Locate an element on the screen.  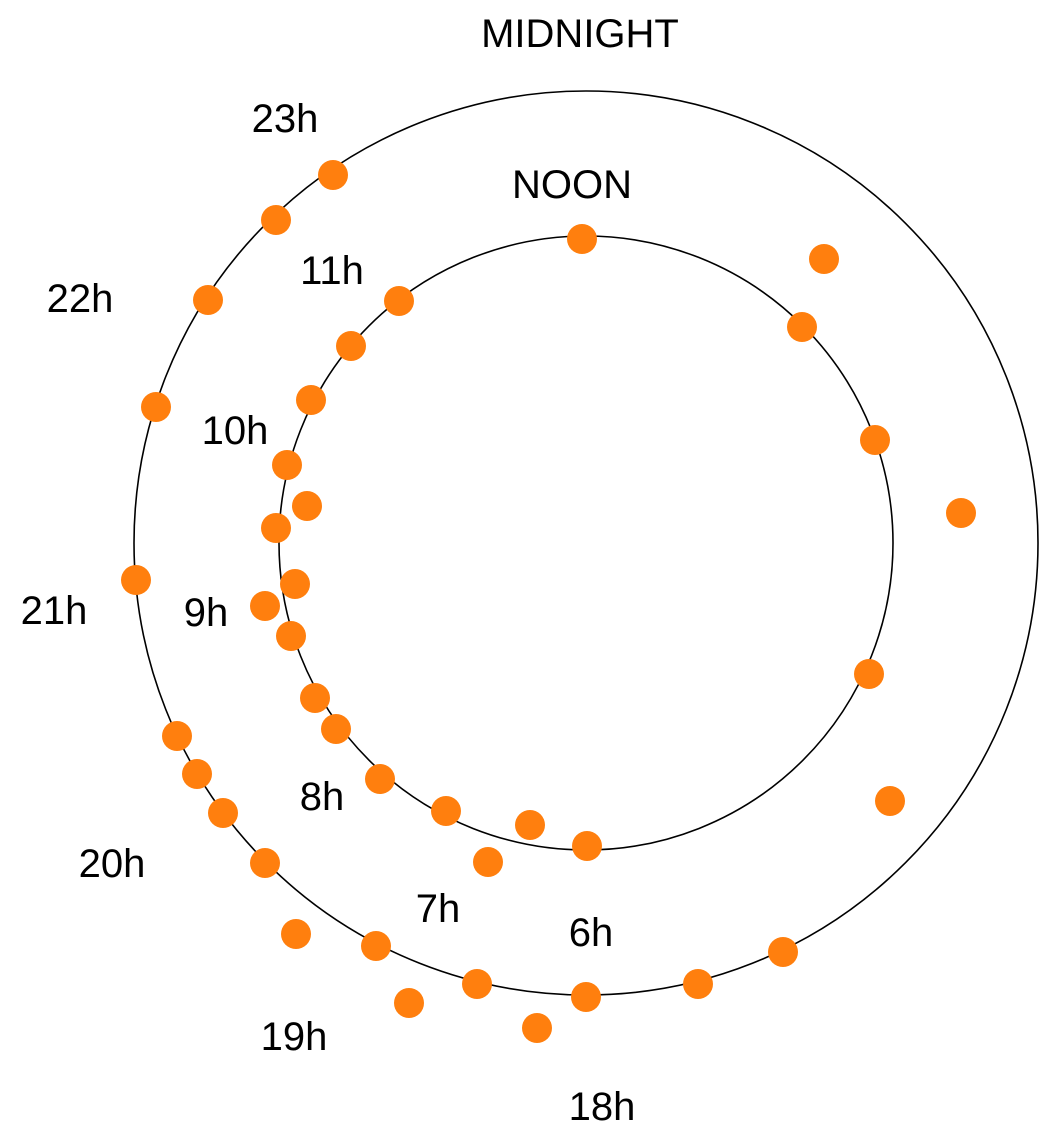
outer-hour-label: 19h is located at coordinates (294, 1037).